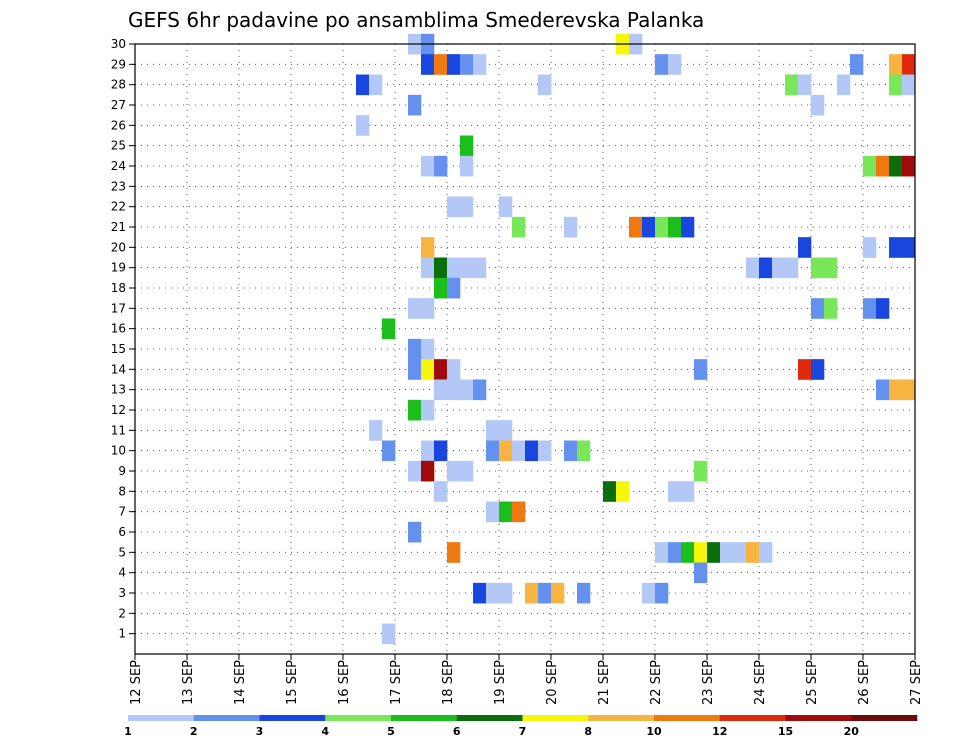 The height and width of the screenshot is (742, 960). What do you see at coordinates (118, 349) in the screenshot?
I see `y-tick-label: 15` at bounding box center [118, 349].